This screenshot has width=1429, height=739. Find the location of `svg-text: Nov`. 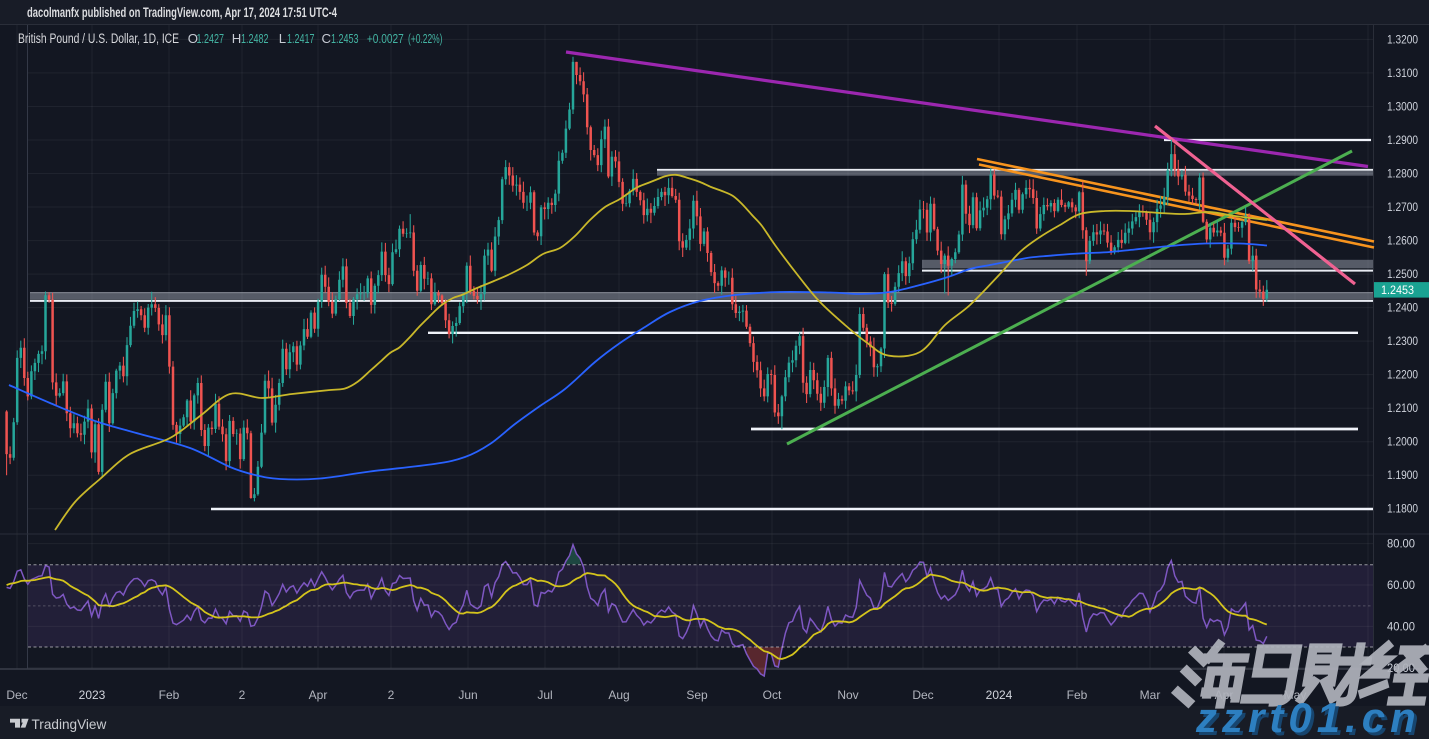

svg-text: Nov is located at coordinates (847, 695).